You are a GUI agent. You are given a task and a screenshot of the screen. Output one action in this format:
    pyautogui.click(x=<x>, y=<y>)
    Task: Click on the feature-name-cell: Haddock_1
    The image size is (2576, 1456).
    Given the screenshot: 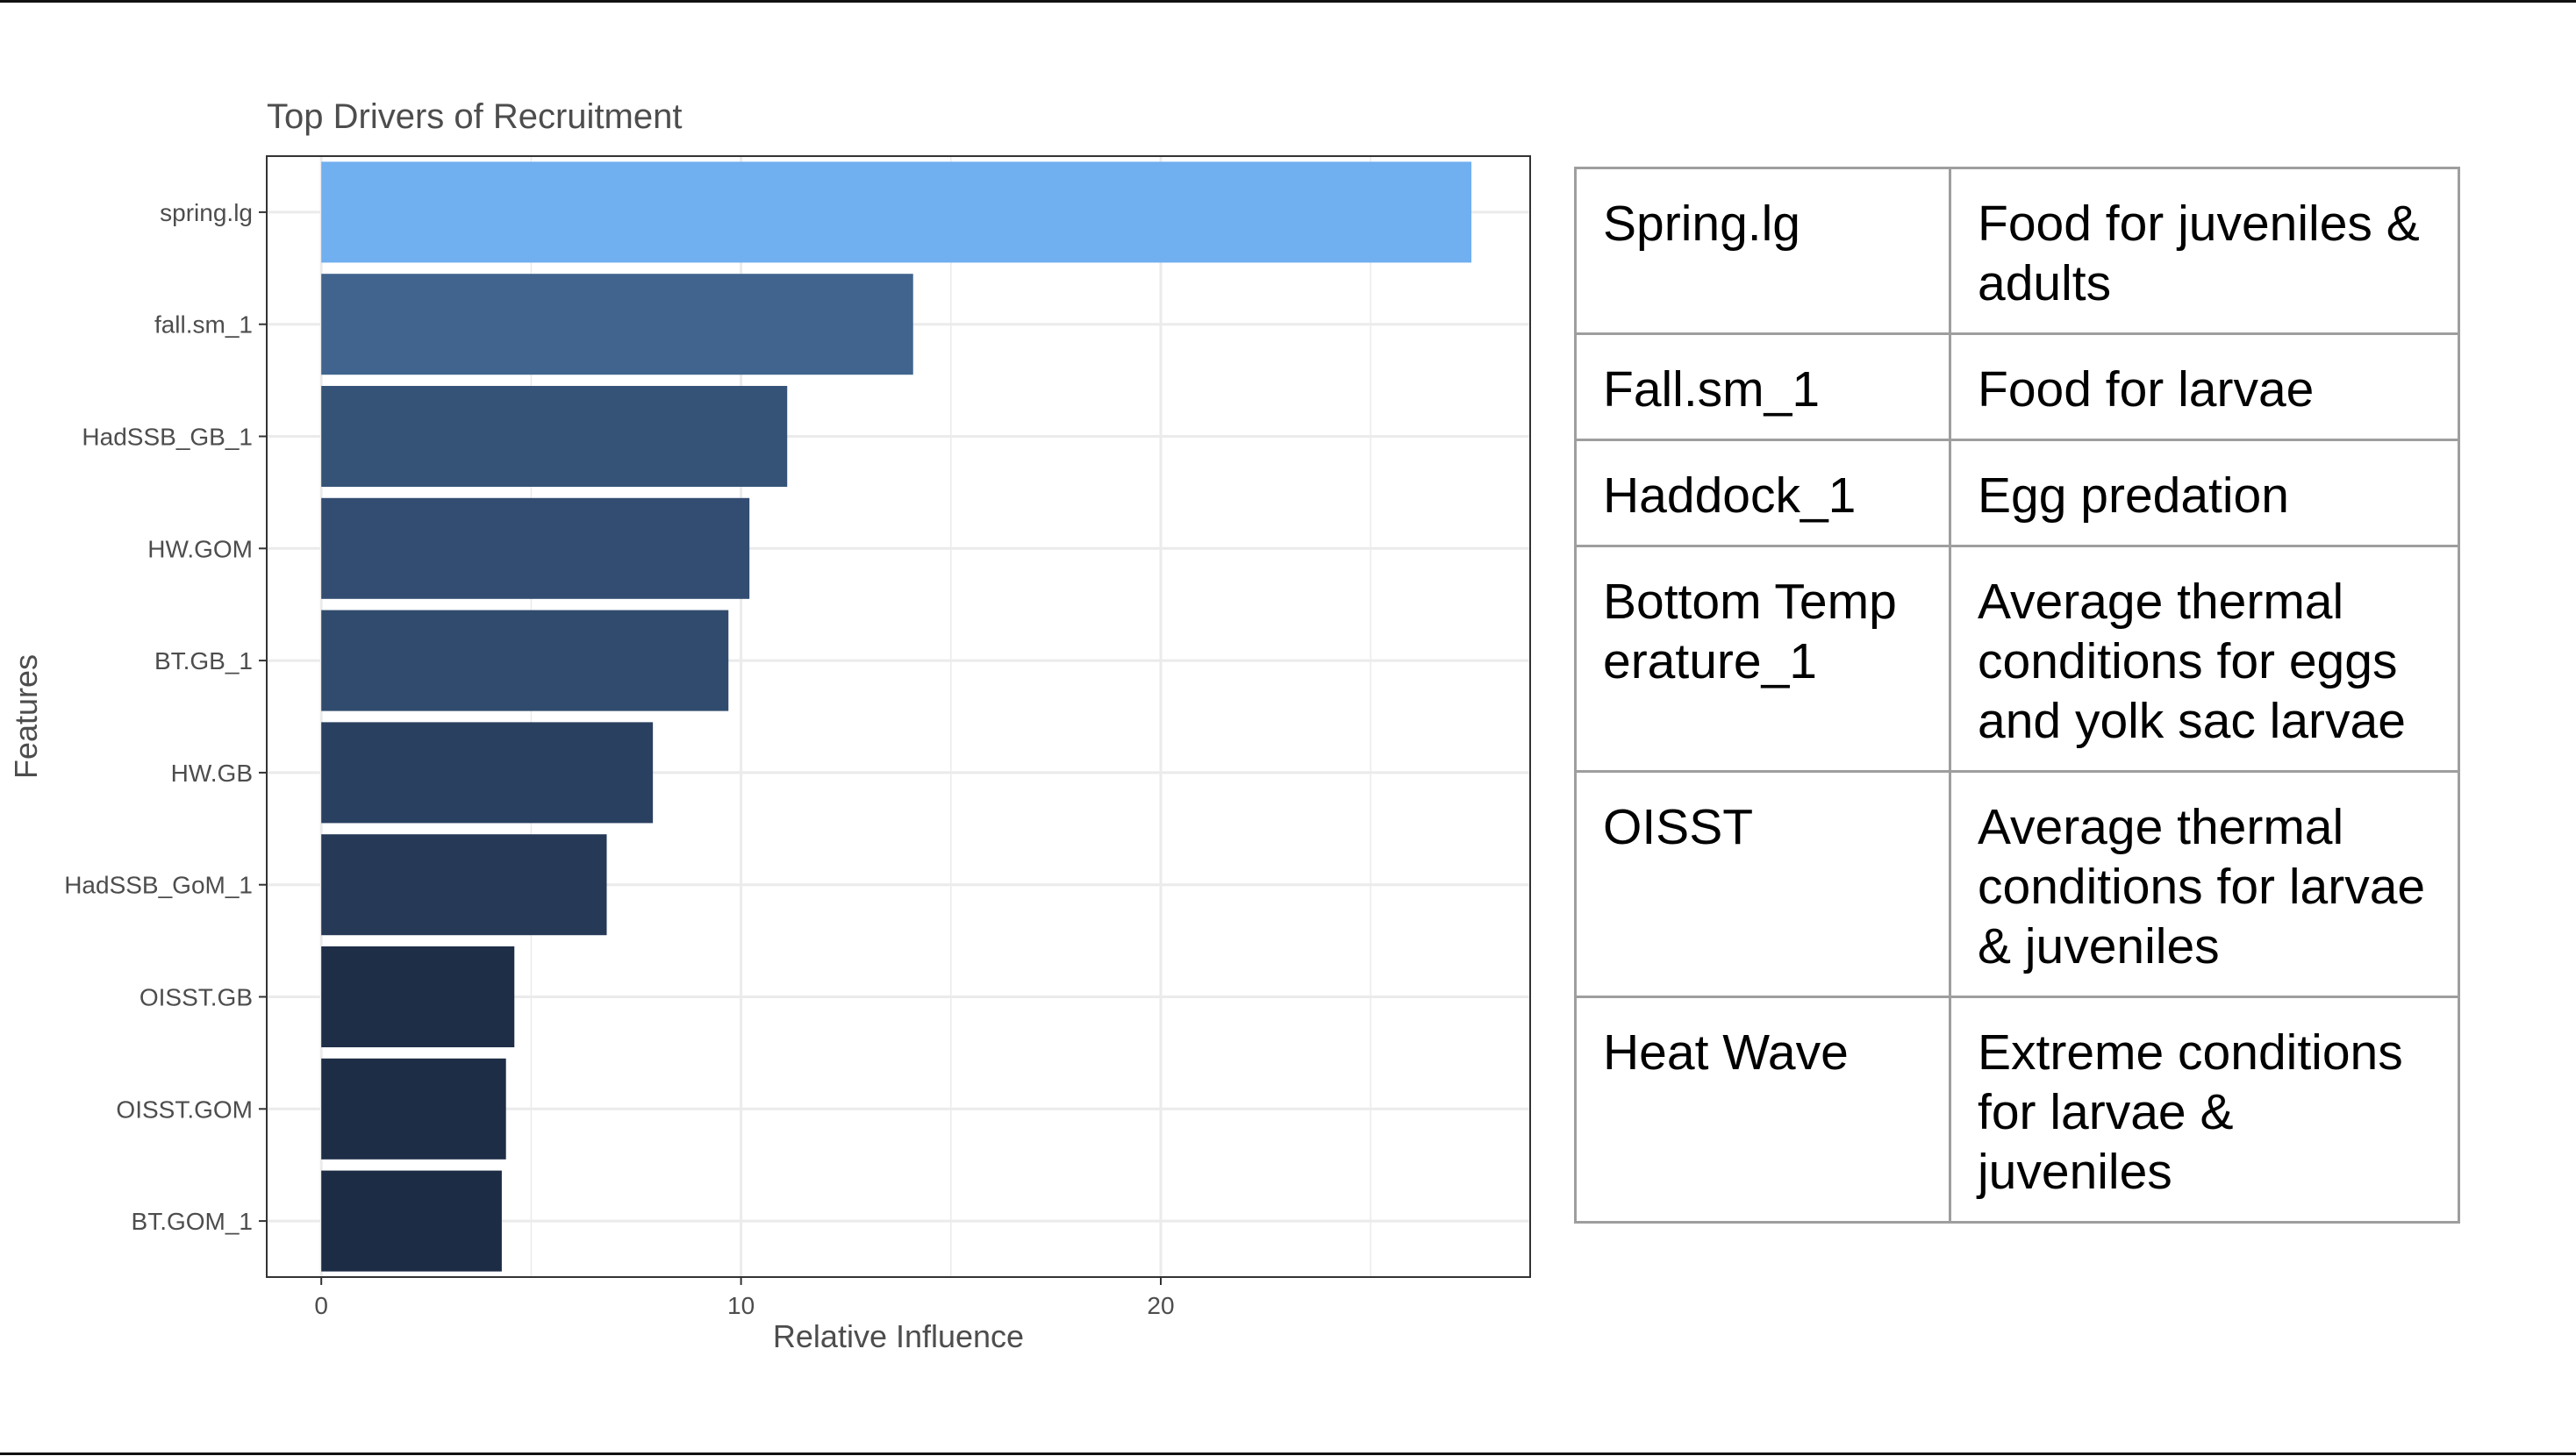 What is the action you would take?
    pyautogui.click(x=1762, y=493)
    